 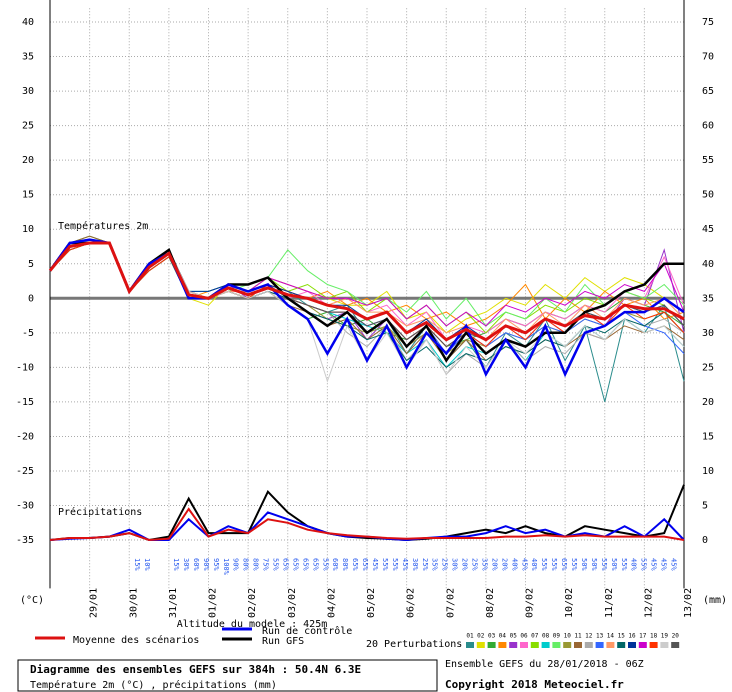 I want to click on y2-tick-label: 55, so click(x=708, y=160).